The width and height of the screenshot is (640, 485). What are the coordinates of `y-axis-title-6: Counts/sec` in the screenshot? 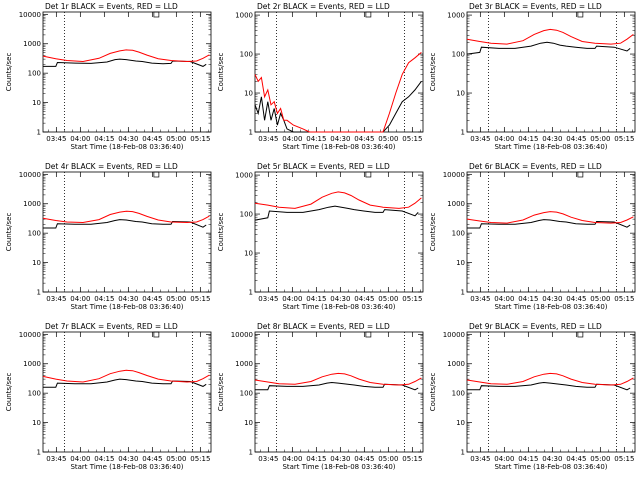 It's located at (433, 232).